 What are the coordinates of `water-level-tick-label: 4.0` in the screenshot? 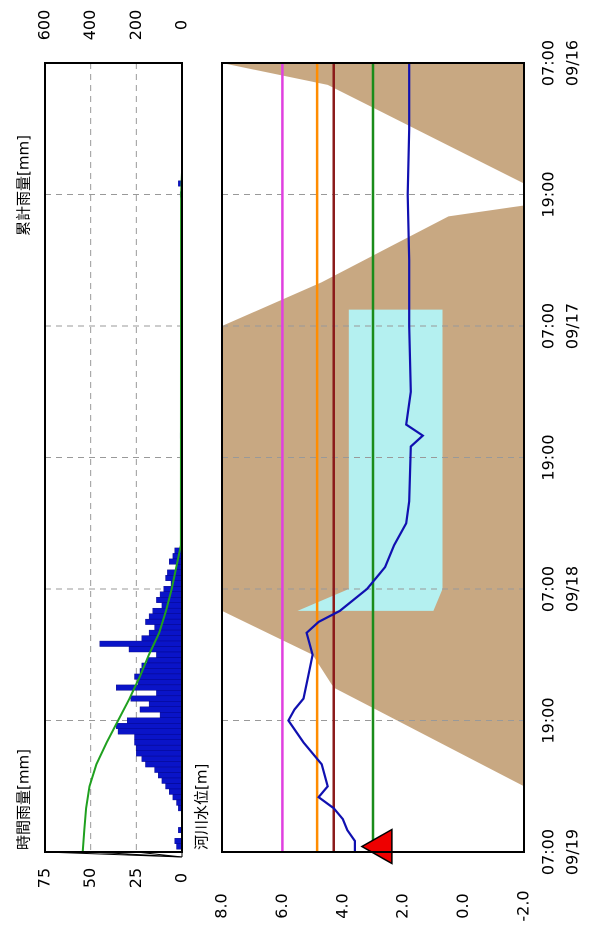 It's located at (341, 905).